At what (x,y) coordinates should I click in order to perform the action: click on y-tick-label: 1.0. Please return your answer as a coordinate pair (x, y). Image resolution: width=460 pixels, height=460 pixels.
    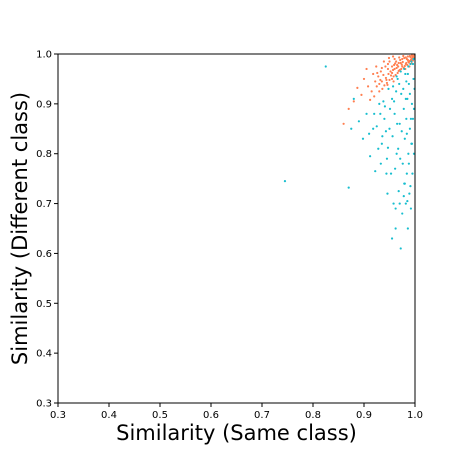
    Looking at the image, I should click on (44, 55).